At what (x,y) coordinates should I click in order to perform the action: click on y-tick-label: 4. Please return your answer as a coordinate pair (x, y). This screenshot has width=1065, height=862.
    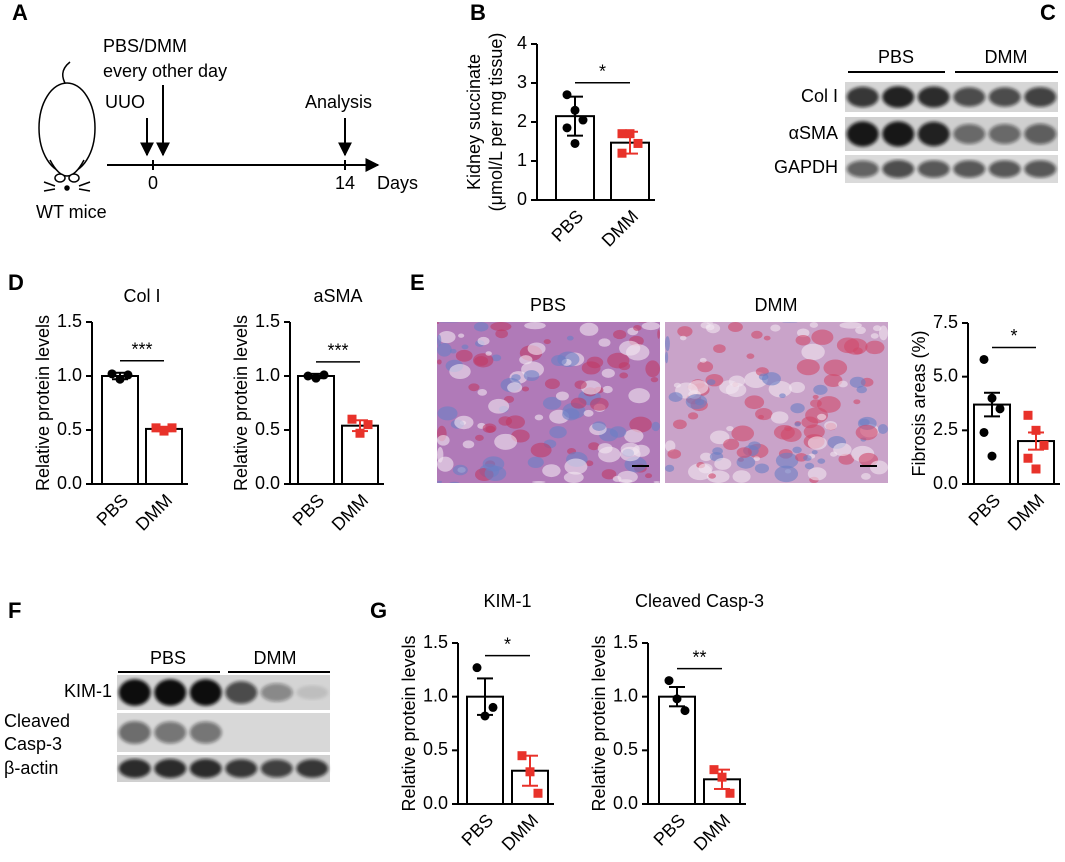
    Looking at the image, I should click on (522, 43).